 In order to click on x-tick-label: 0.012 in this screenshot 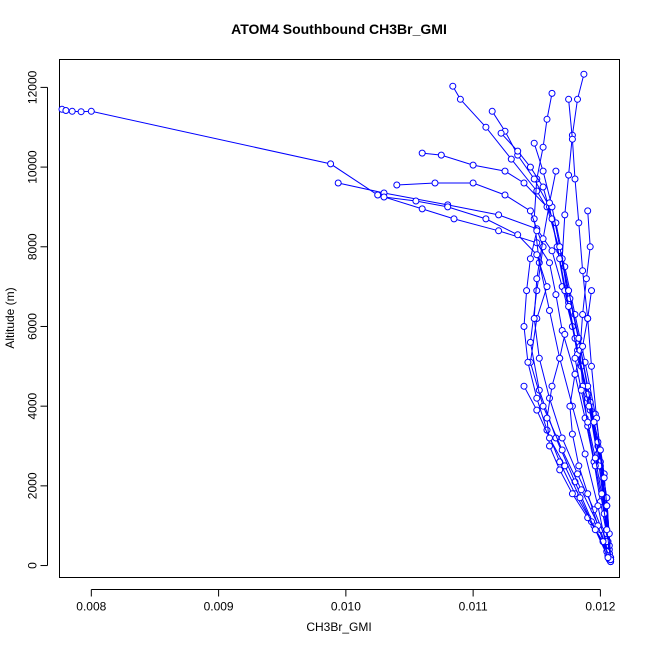, I will do `click(600, 607)`.